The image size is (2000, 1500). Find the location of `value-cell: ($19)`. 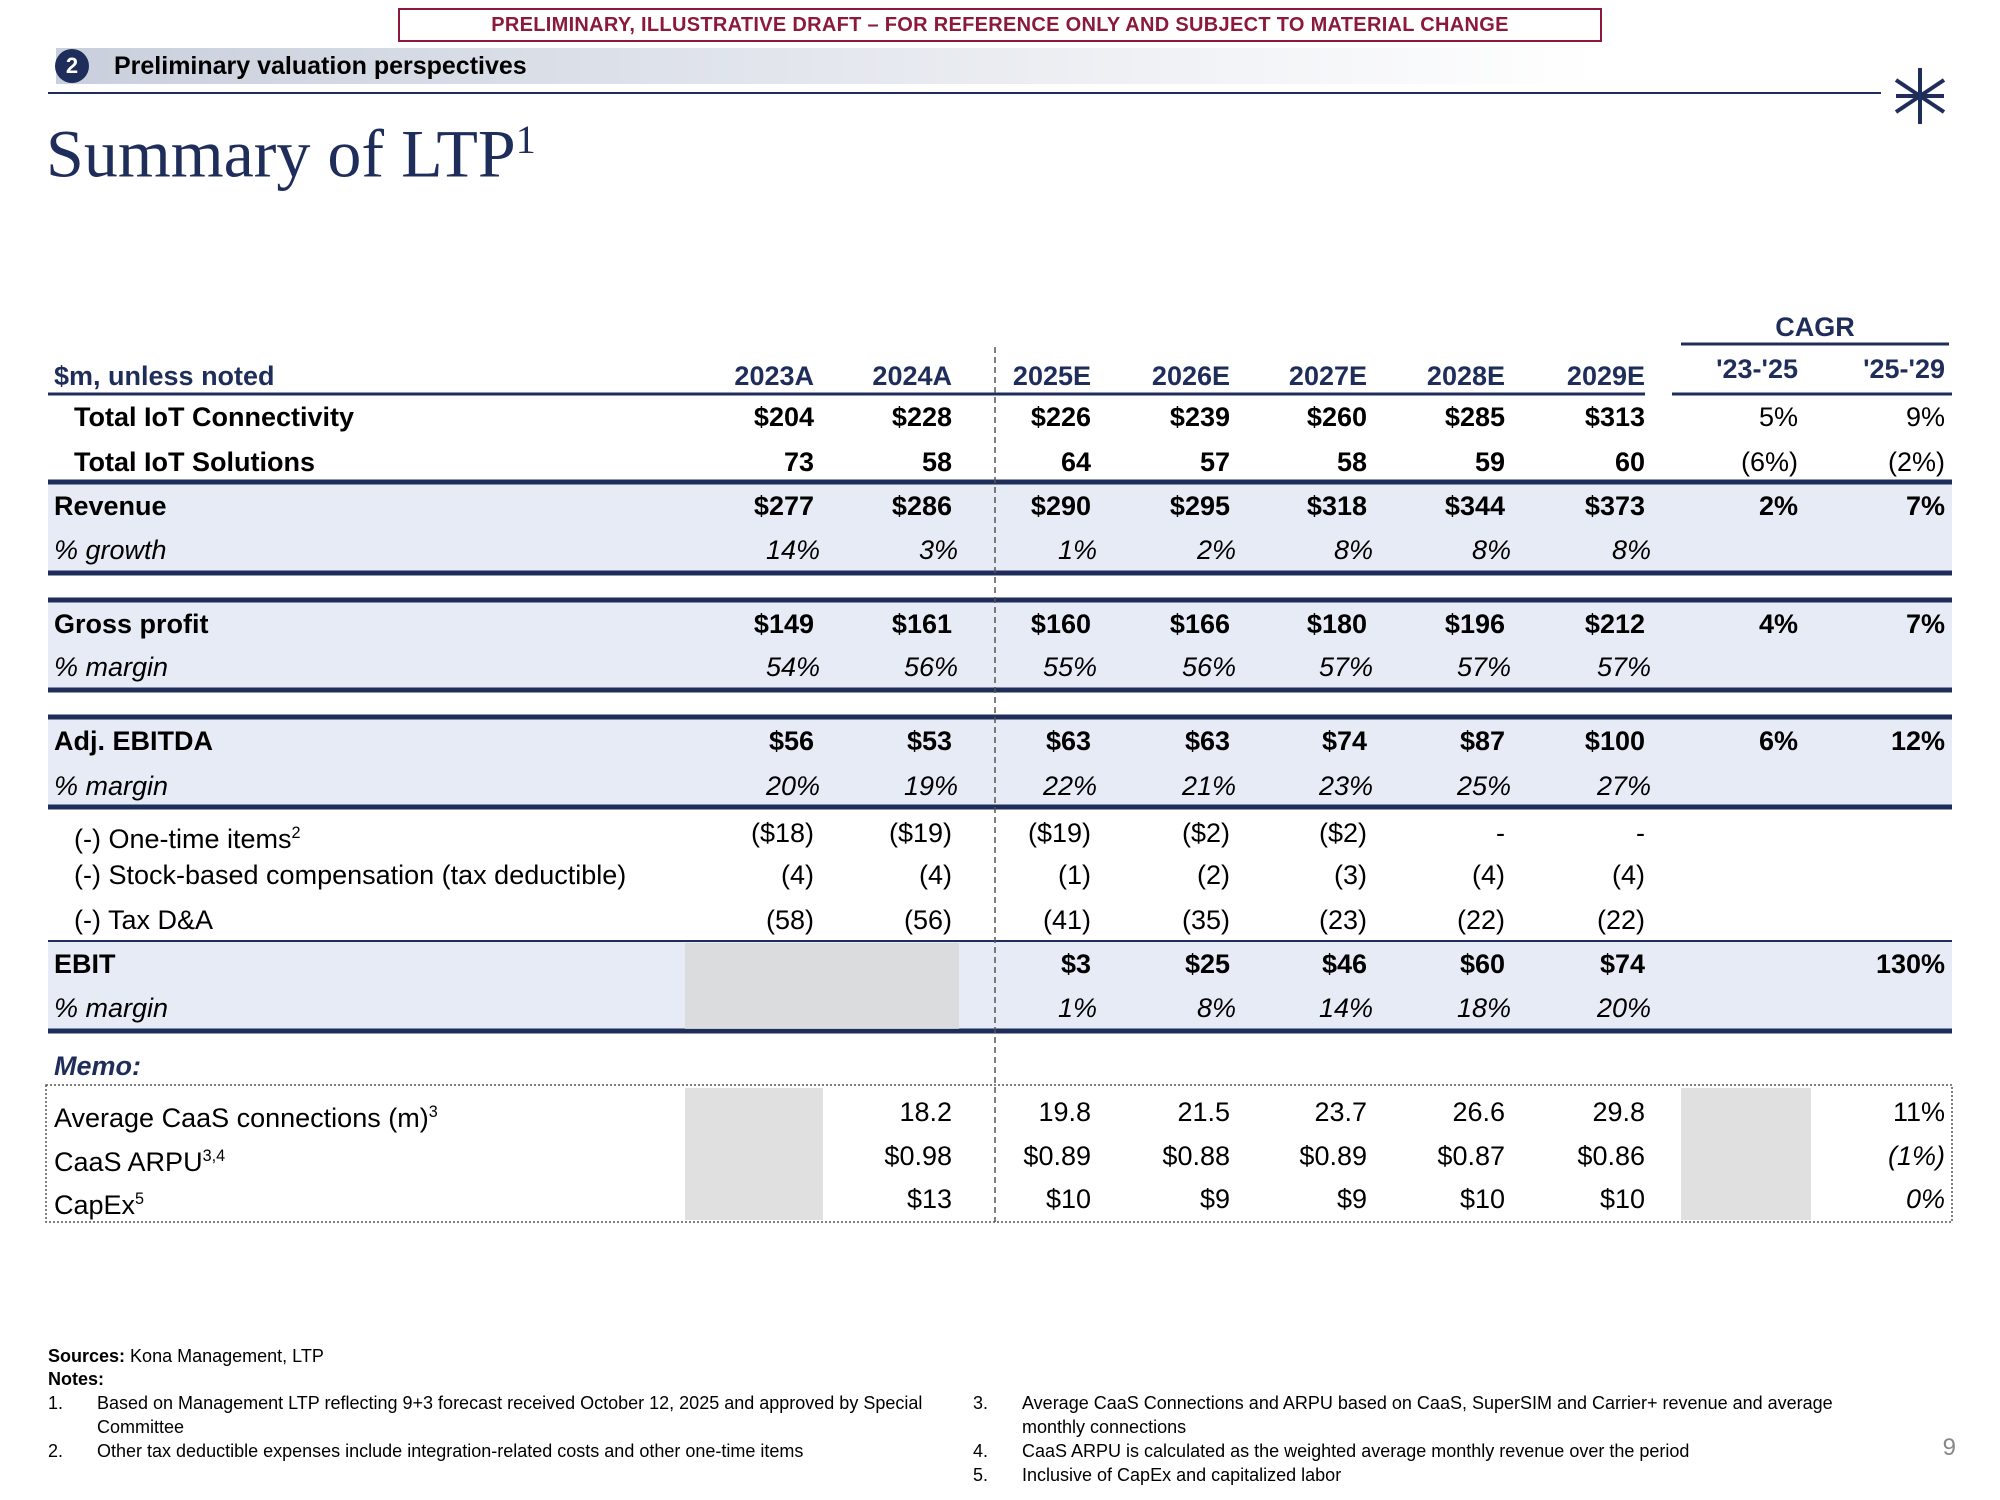

value-cell: ($19) is located at coordinates (1059, 833).